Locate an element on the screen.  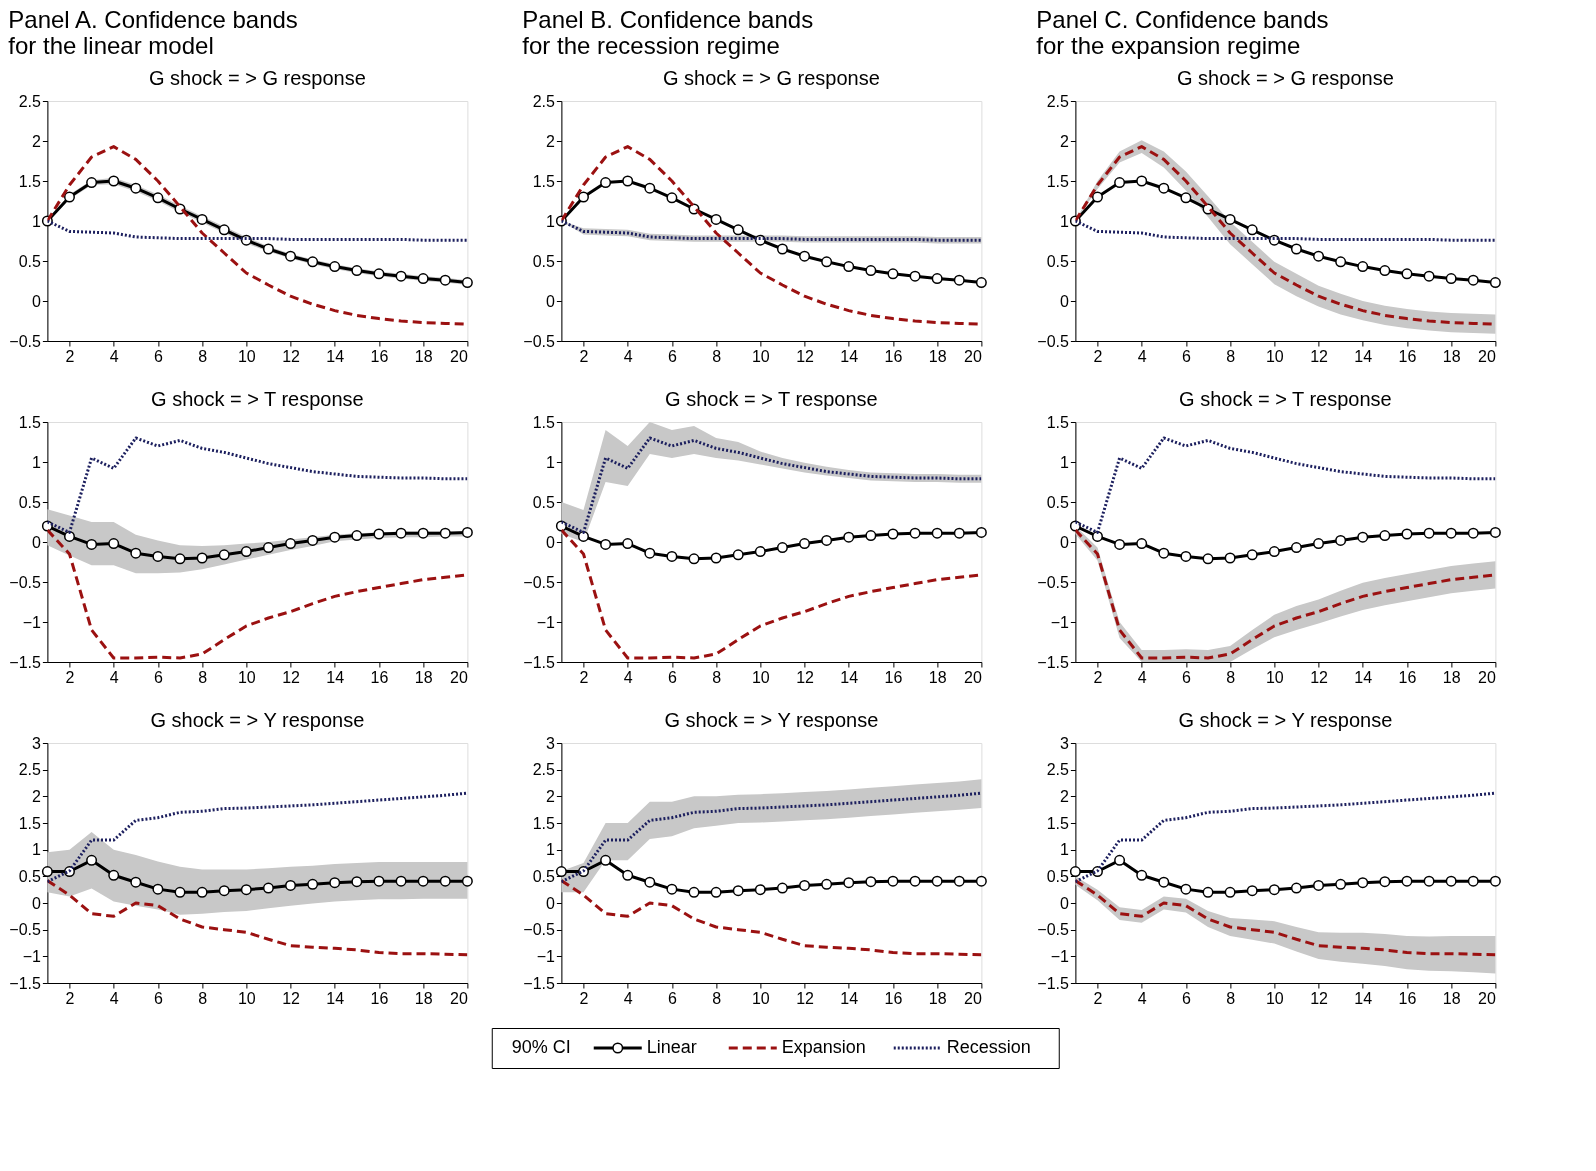
x-tick-label: 18 is located at coordinates (937, 356).